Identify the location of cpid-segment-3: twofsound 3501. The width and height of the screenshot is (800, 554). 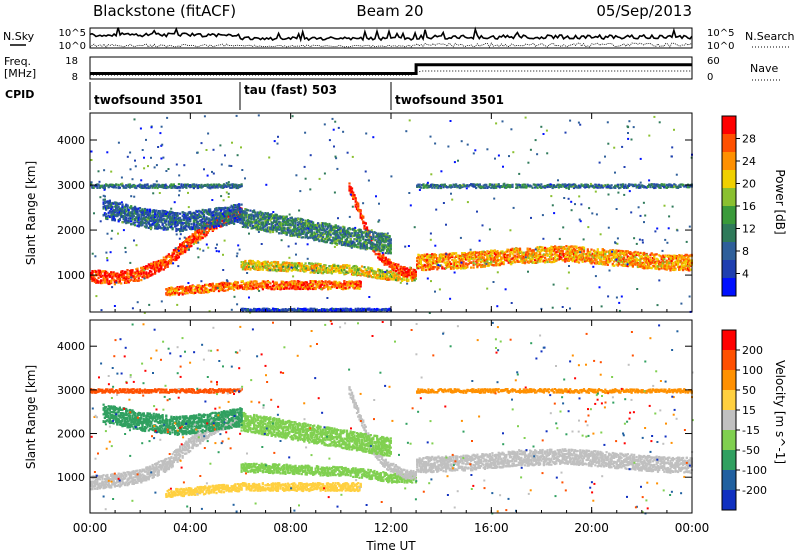
(449, 100).